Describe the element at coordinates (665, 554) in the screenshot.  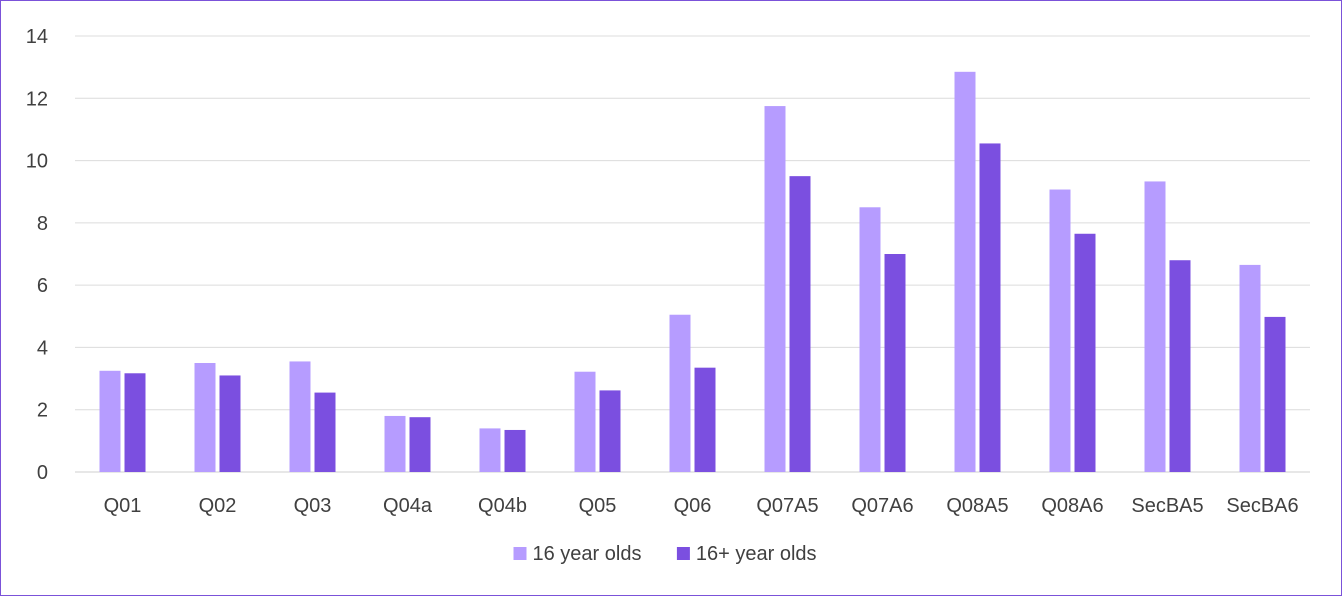
I see `legend: 16 year olds 16+ year olds` at that location.